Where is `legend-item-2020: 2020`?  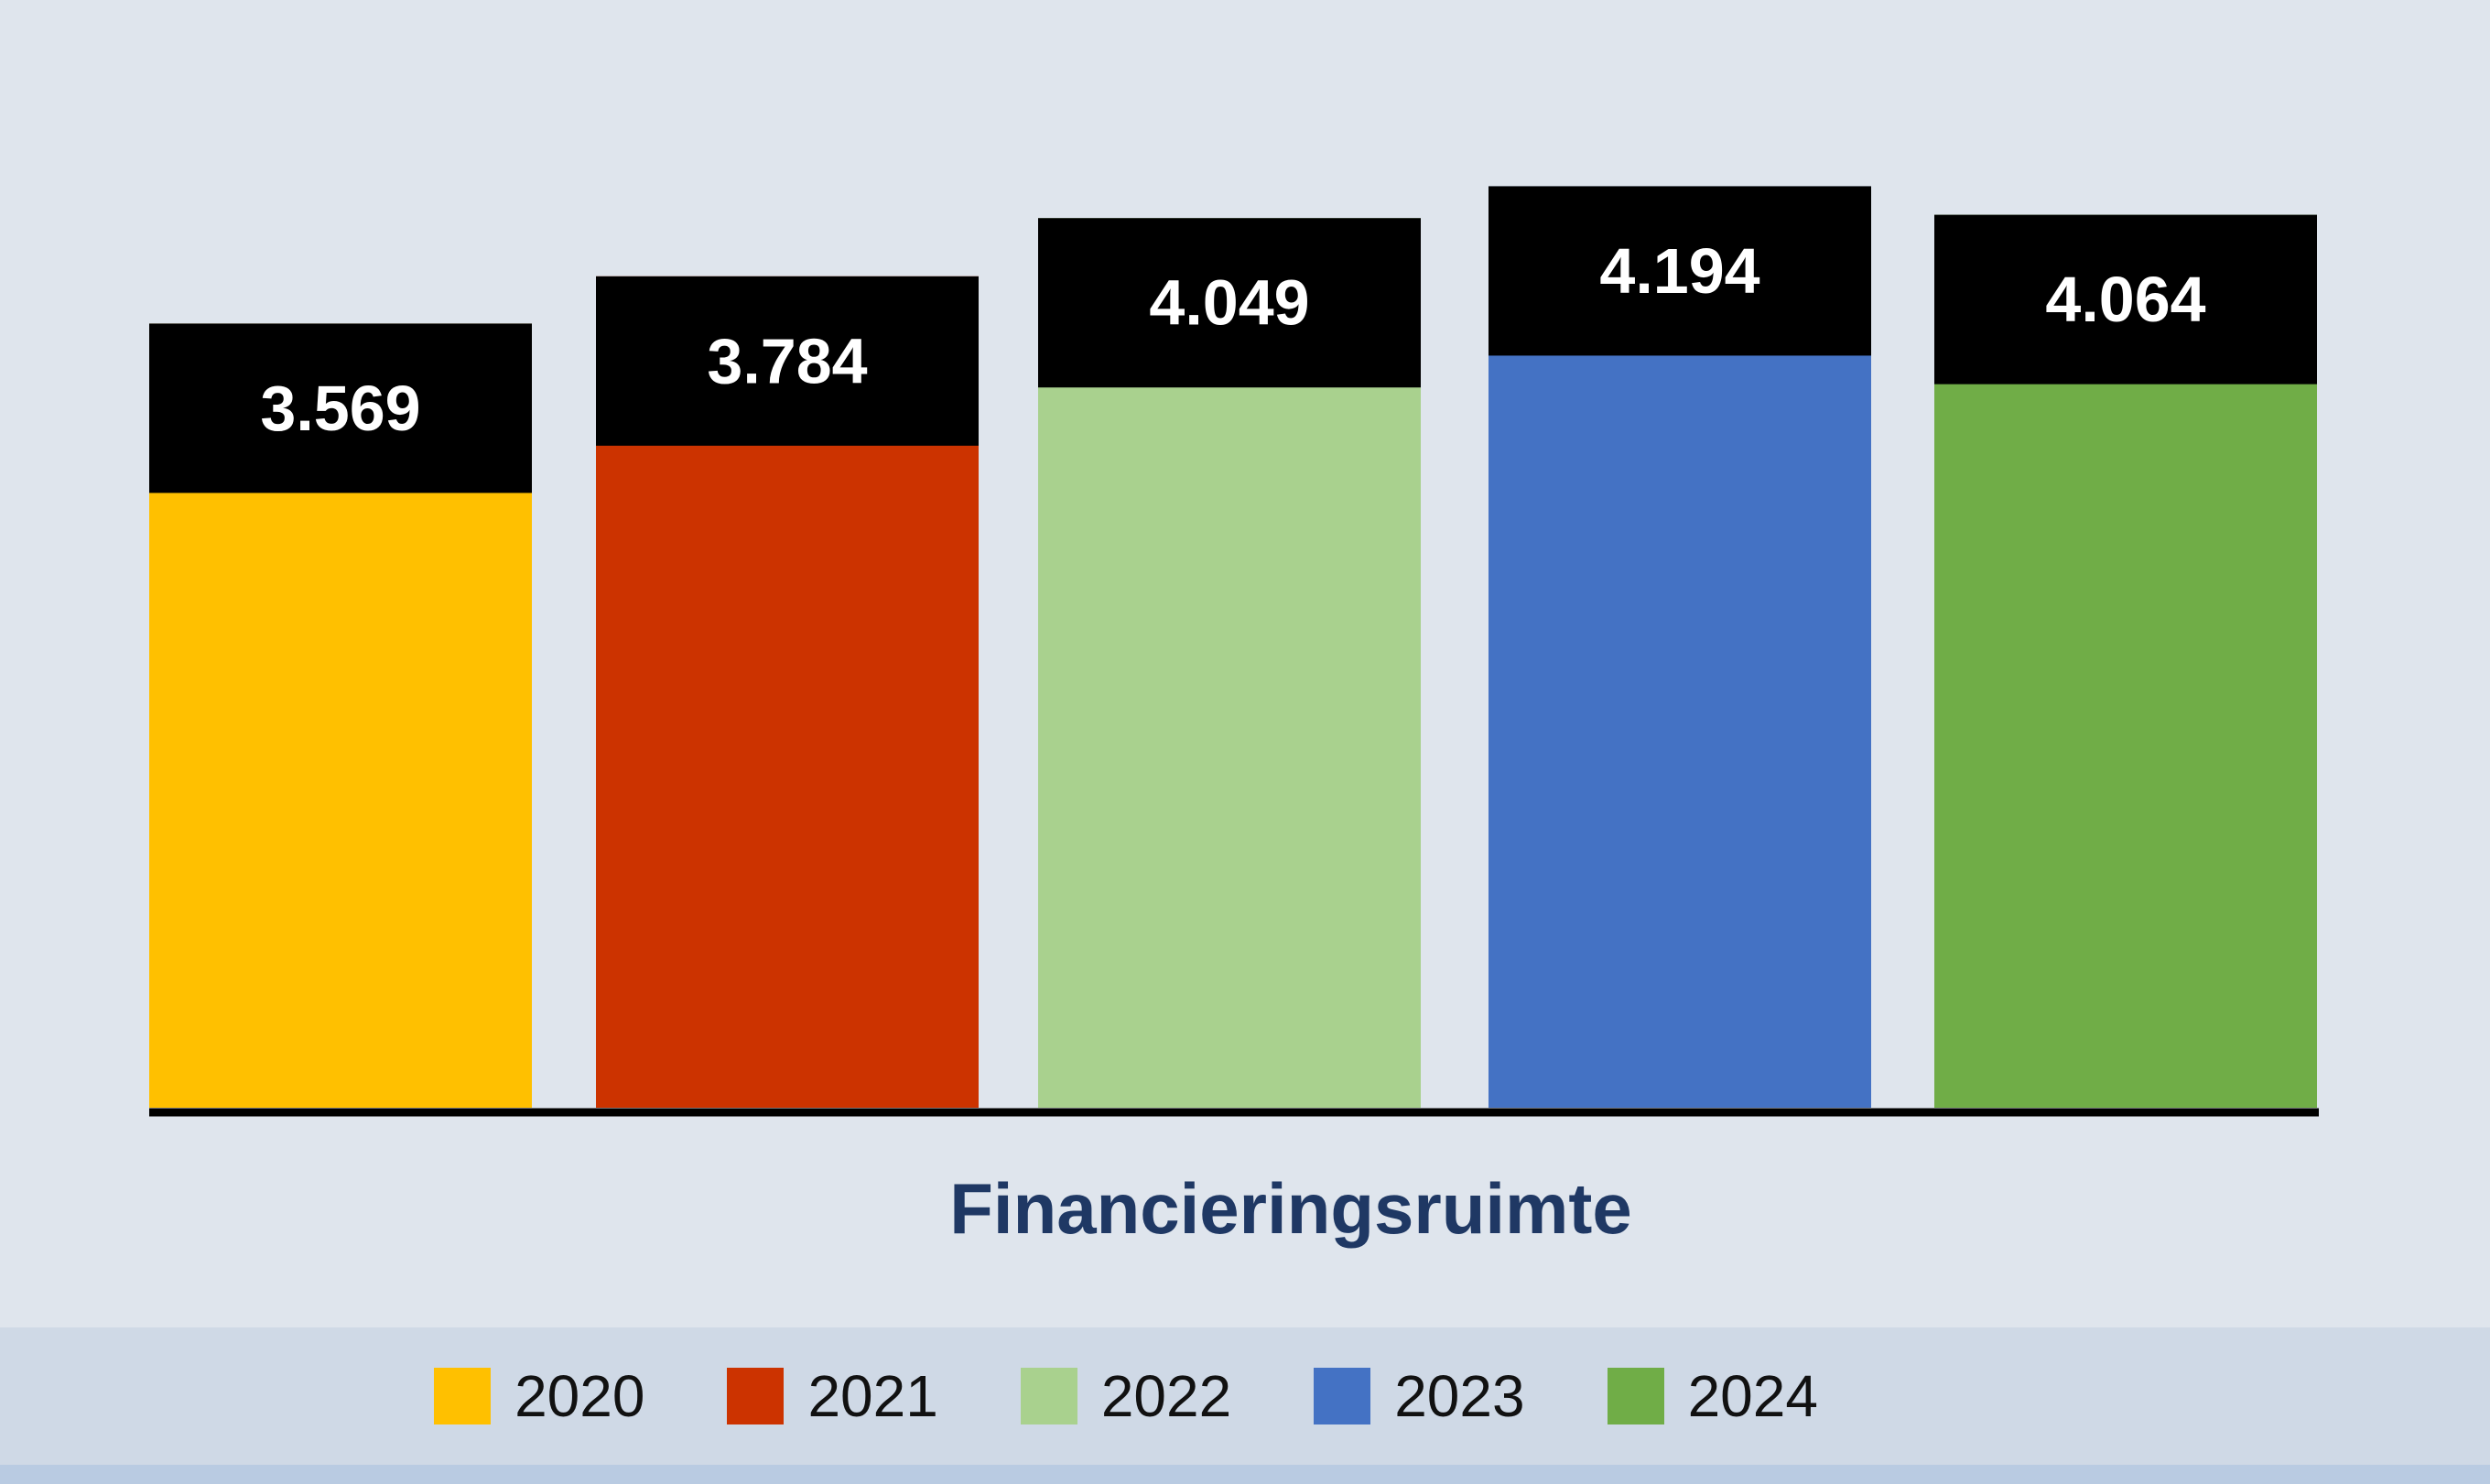
legend-item-2020: 2020 is located at coordinates (539, 1396).